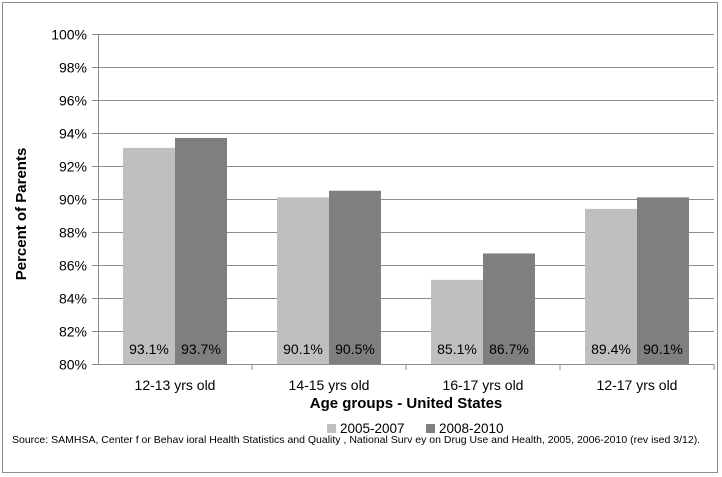 The width and height of the screenshot is (722, 477). Describe the element at coordinates (201, 250) in the screenshot. I see `bar-2008-2010-12-13 yrs old` at that location.